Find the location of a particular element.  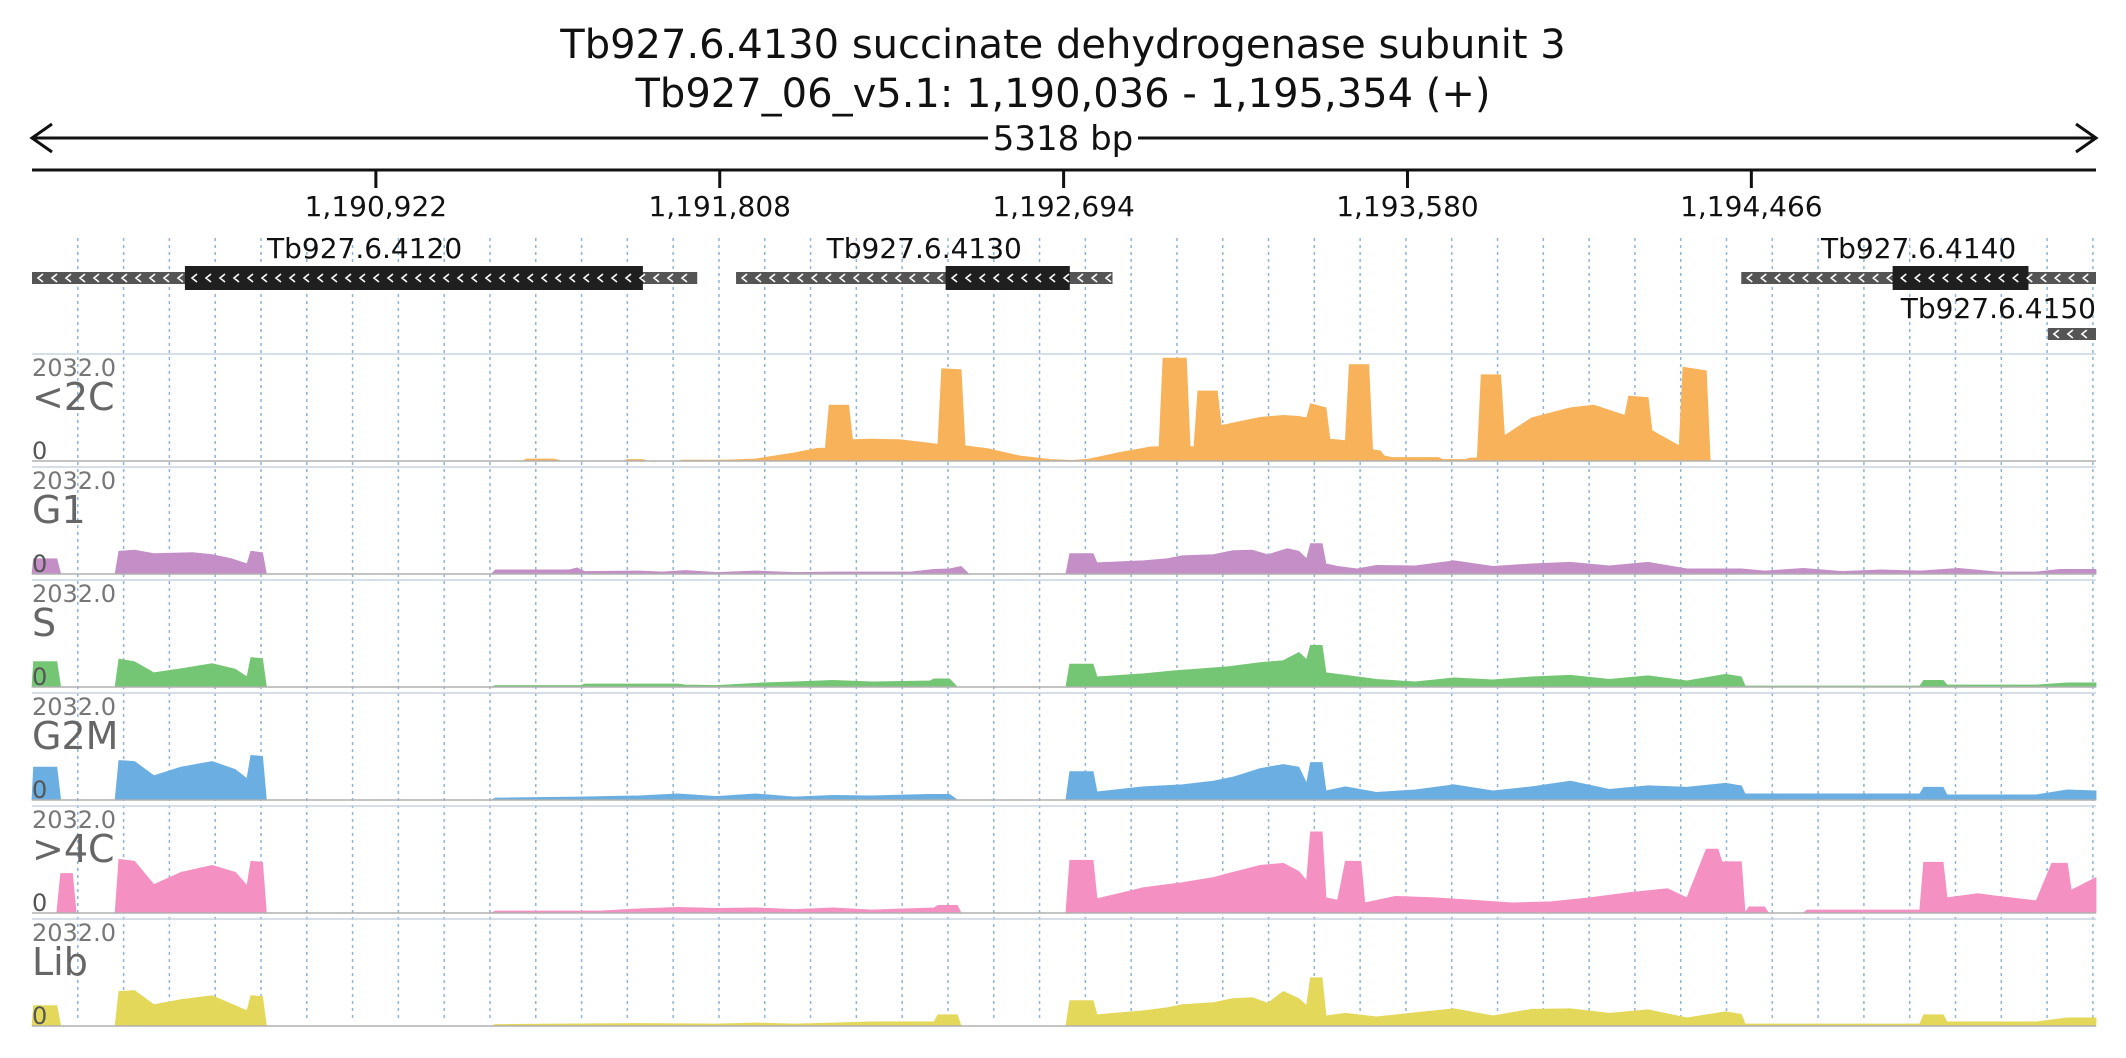

x-tick-label: 1,191,808 is located at coordinates (719, 206).